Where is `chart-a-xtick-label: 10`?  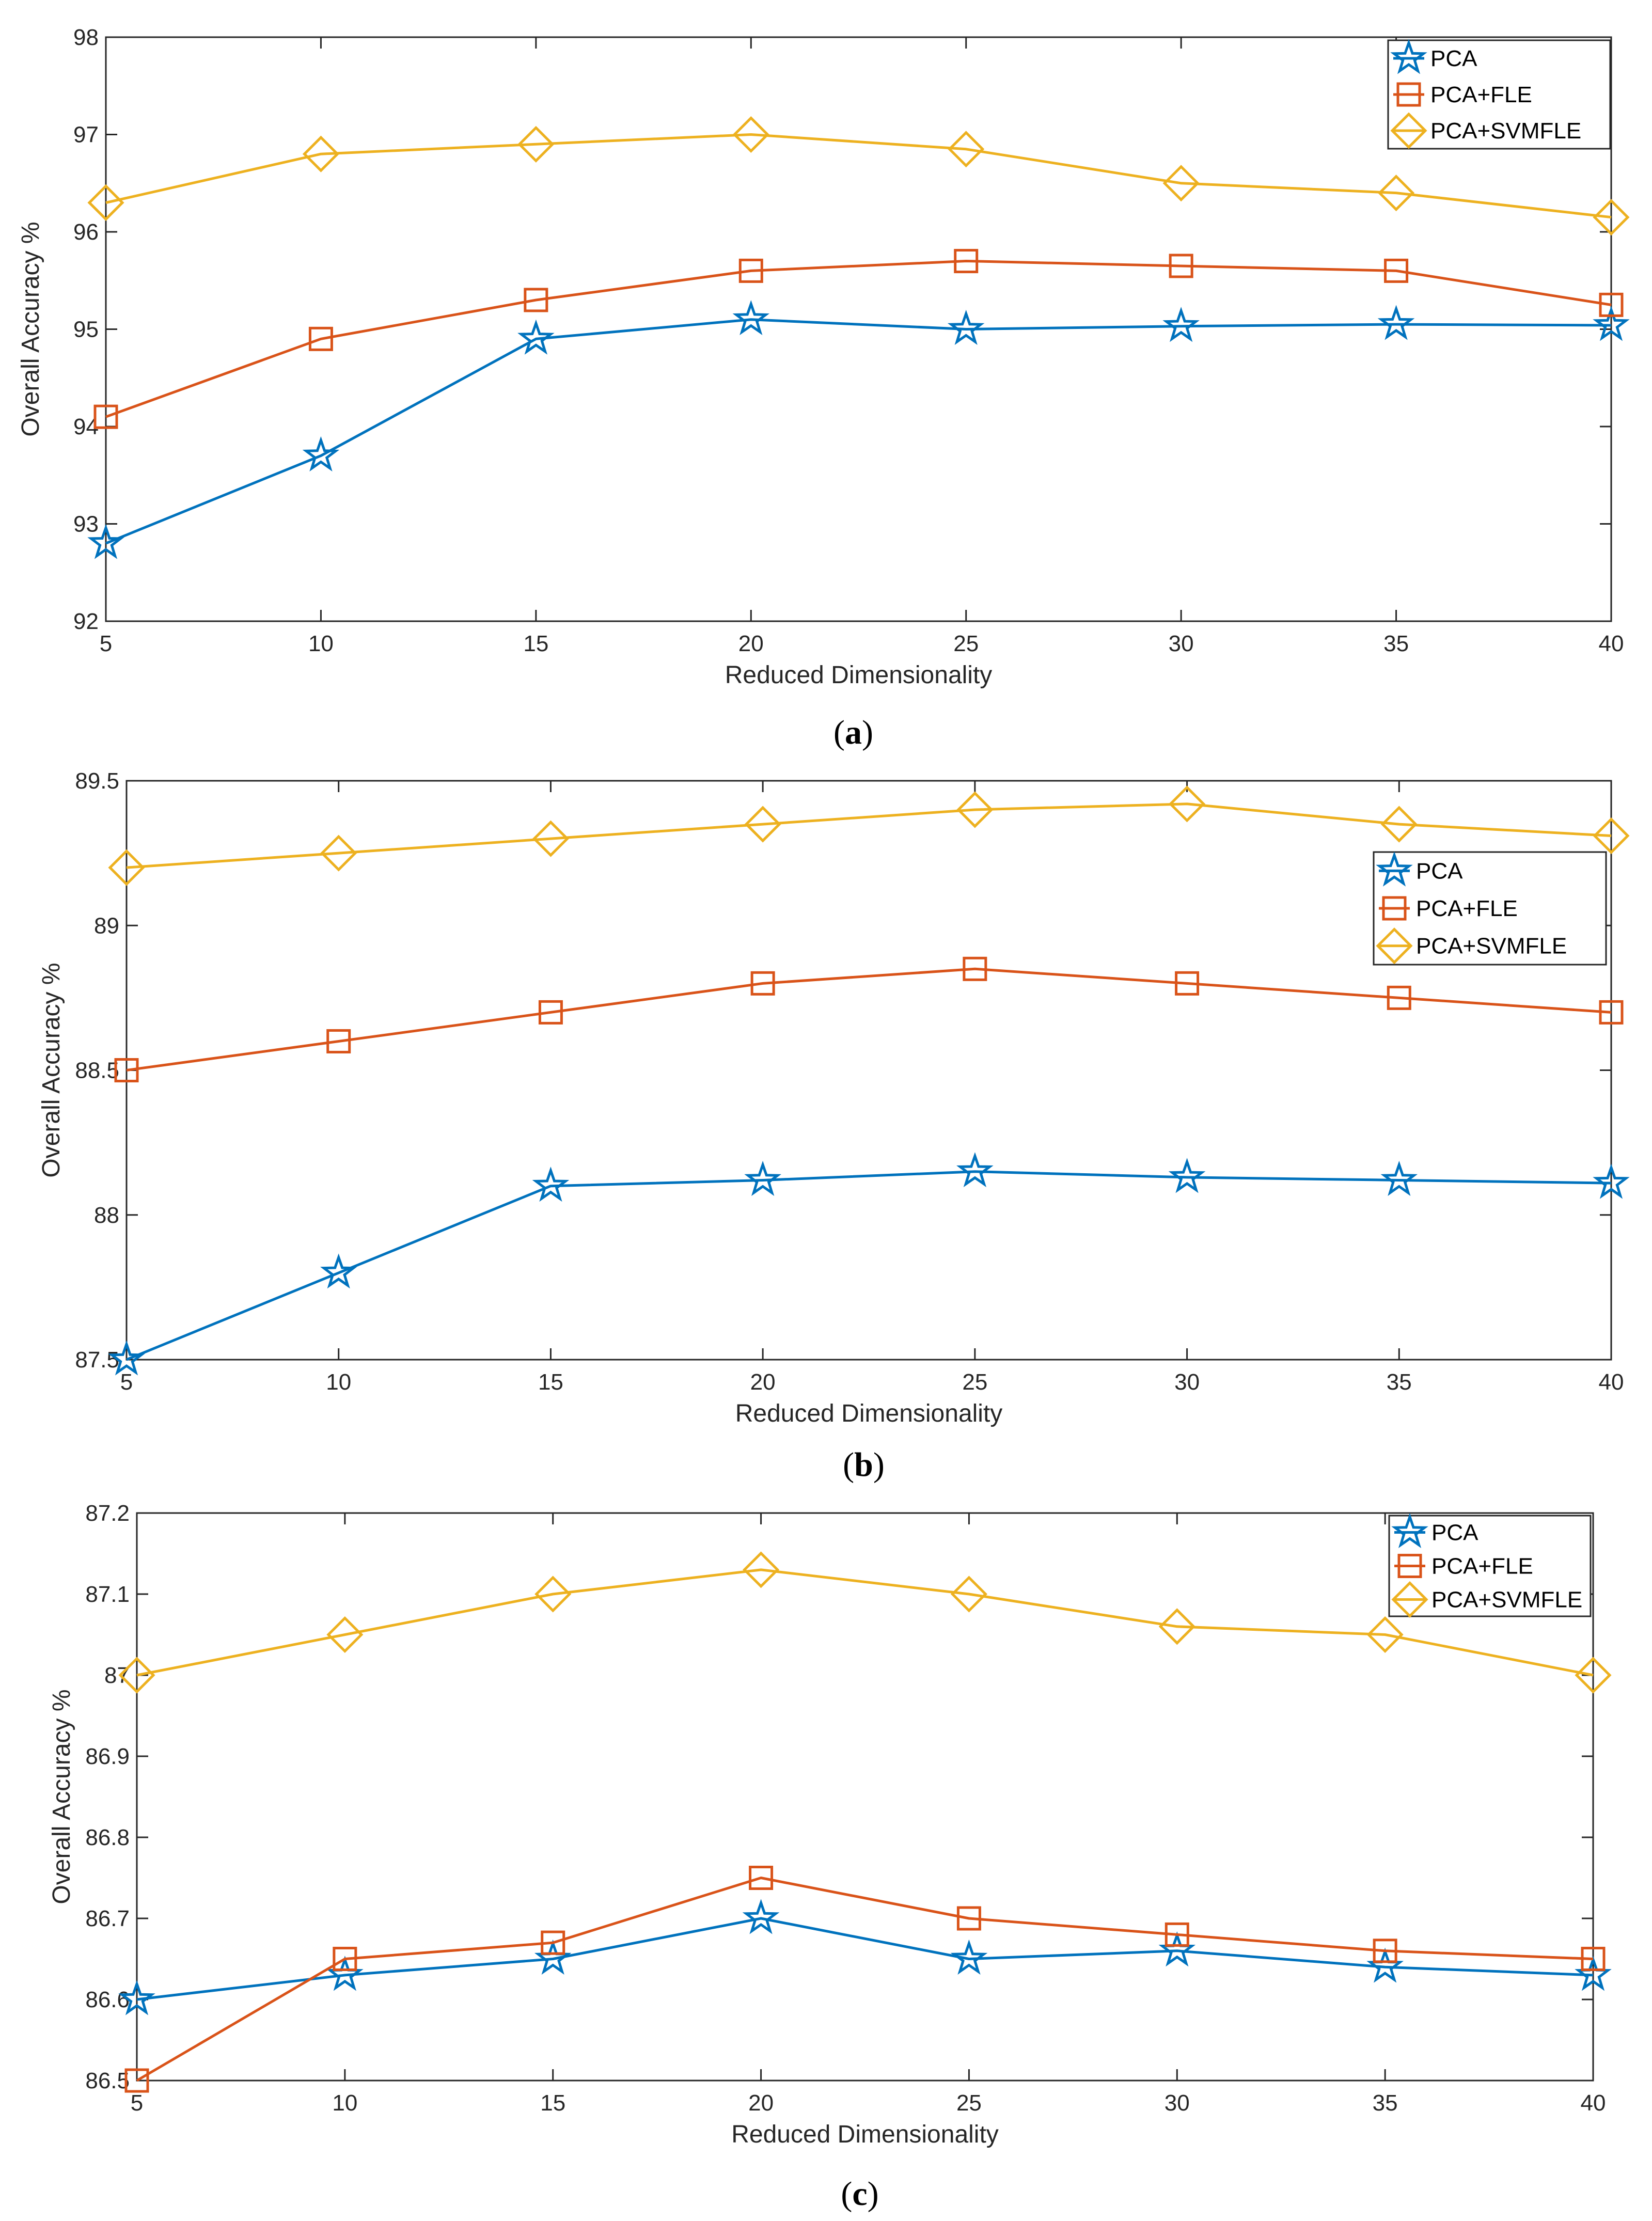 chart-a-xtick-label: 10 is located at coordinates (321, 643).